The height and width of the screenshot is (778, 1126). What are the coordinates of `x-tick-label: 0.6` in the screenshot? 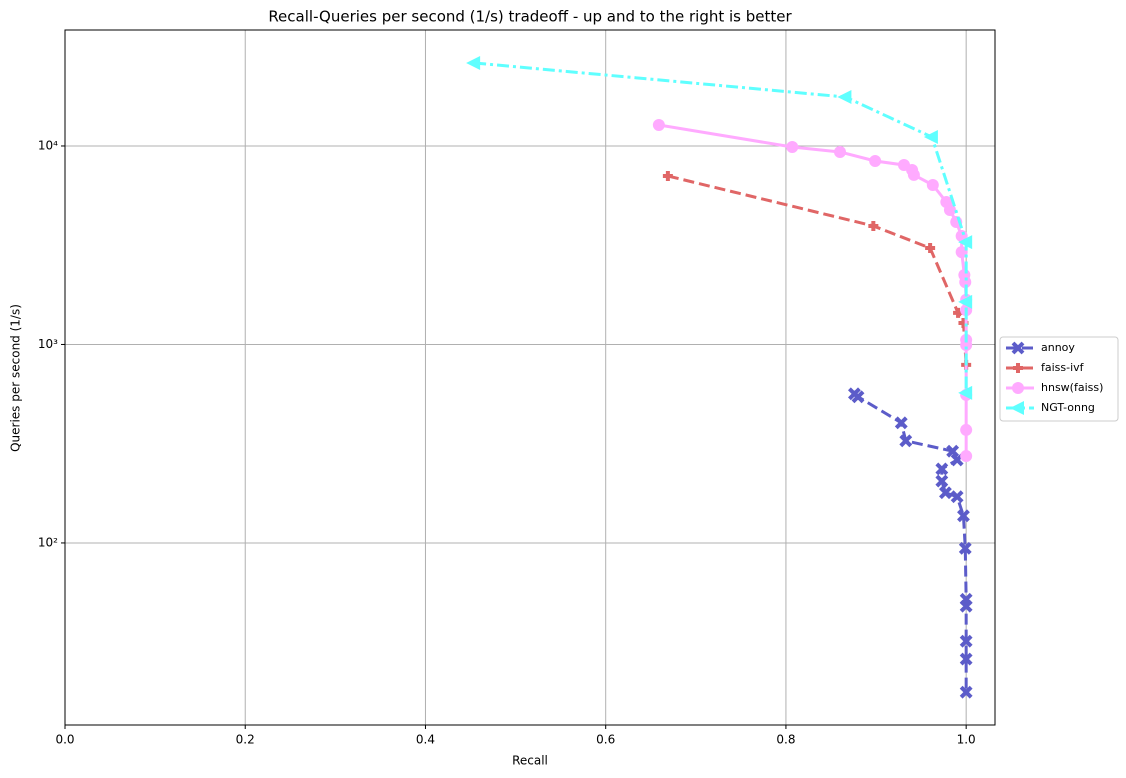 It's located at (605, 740).